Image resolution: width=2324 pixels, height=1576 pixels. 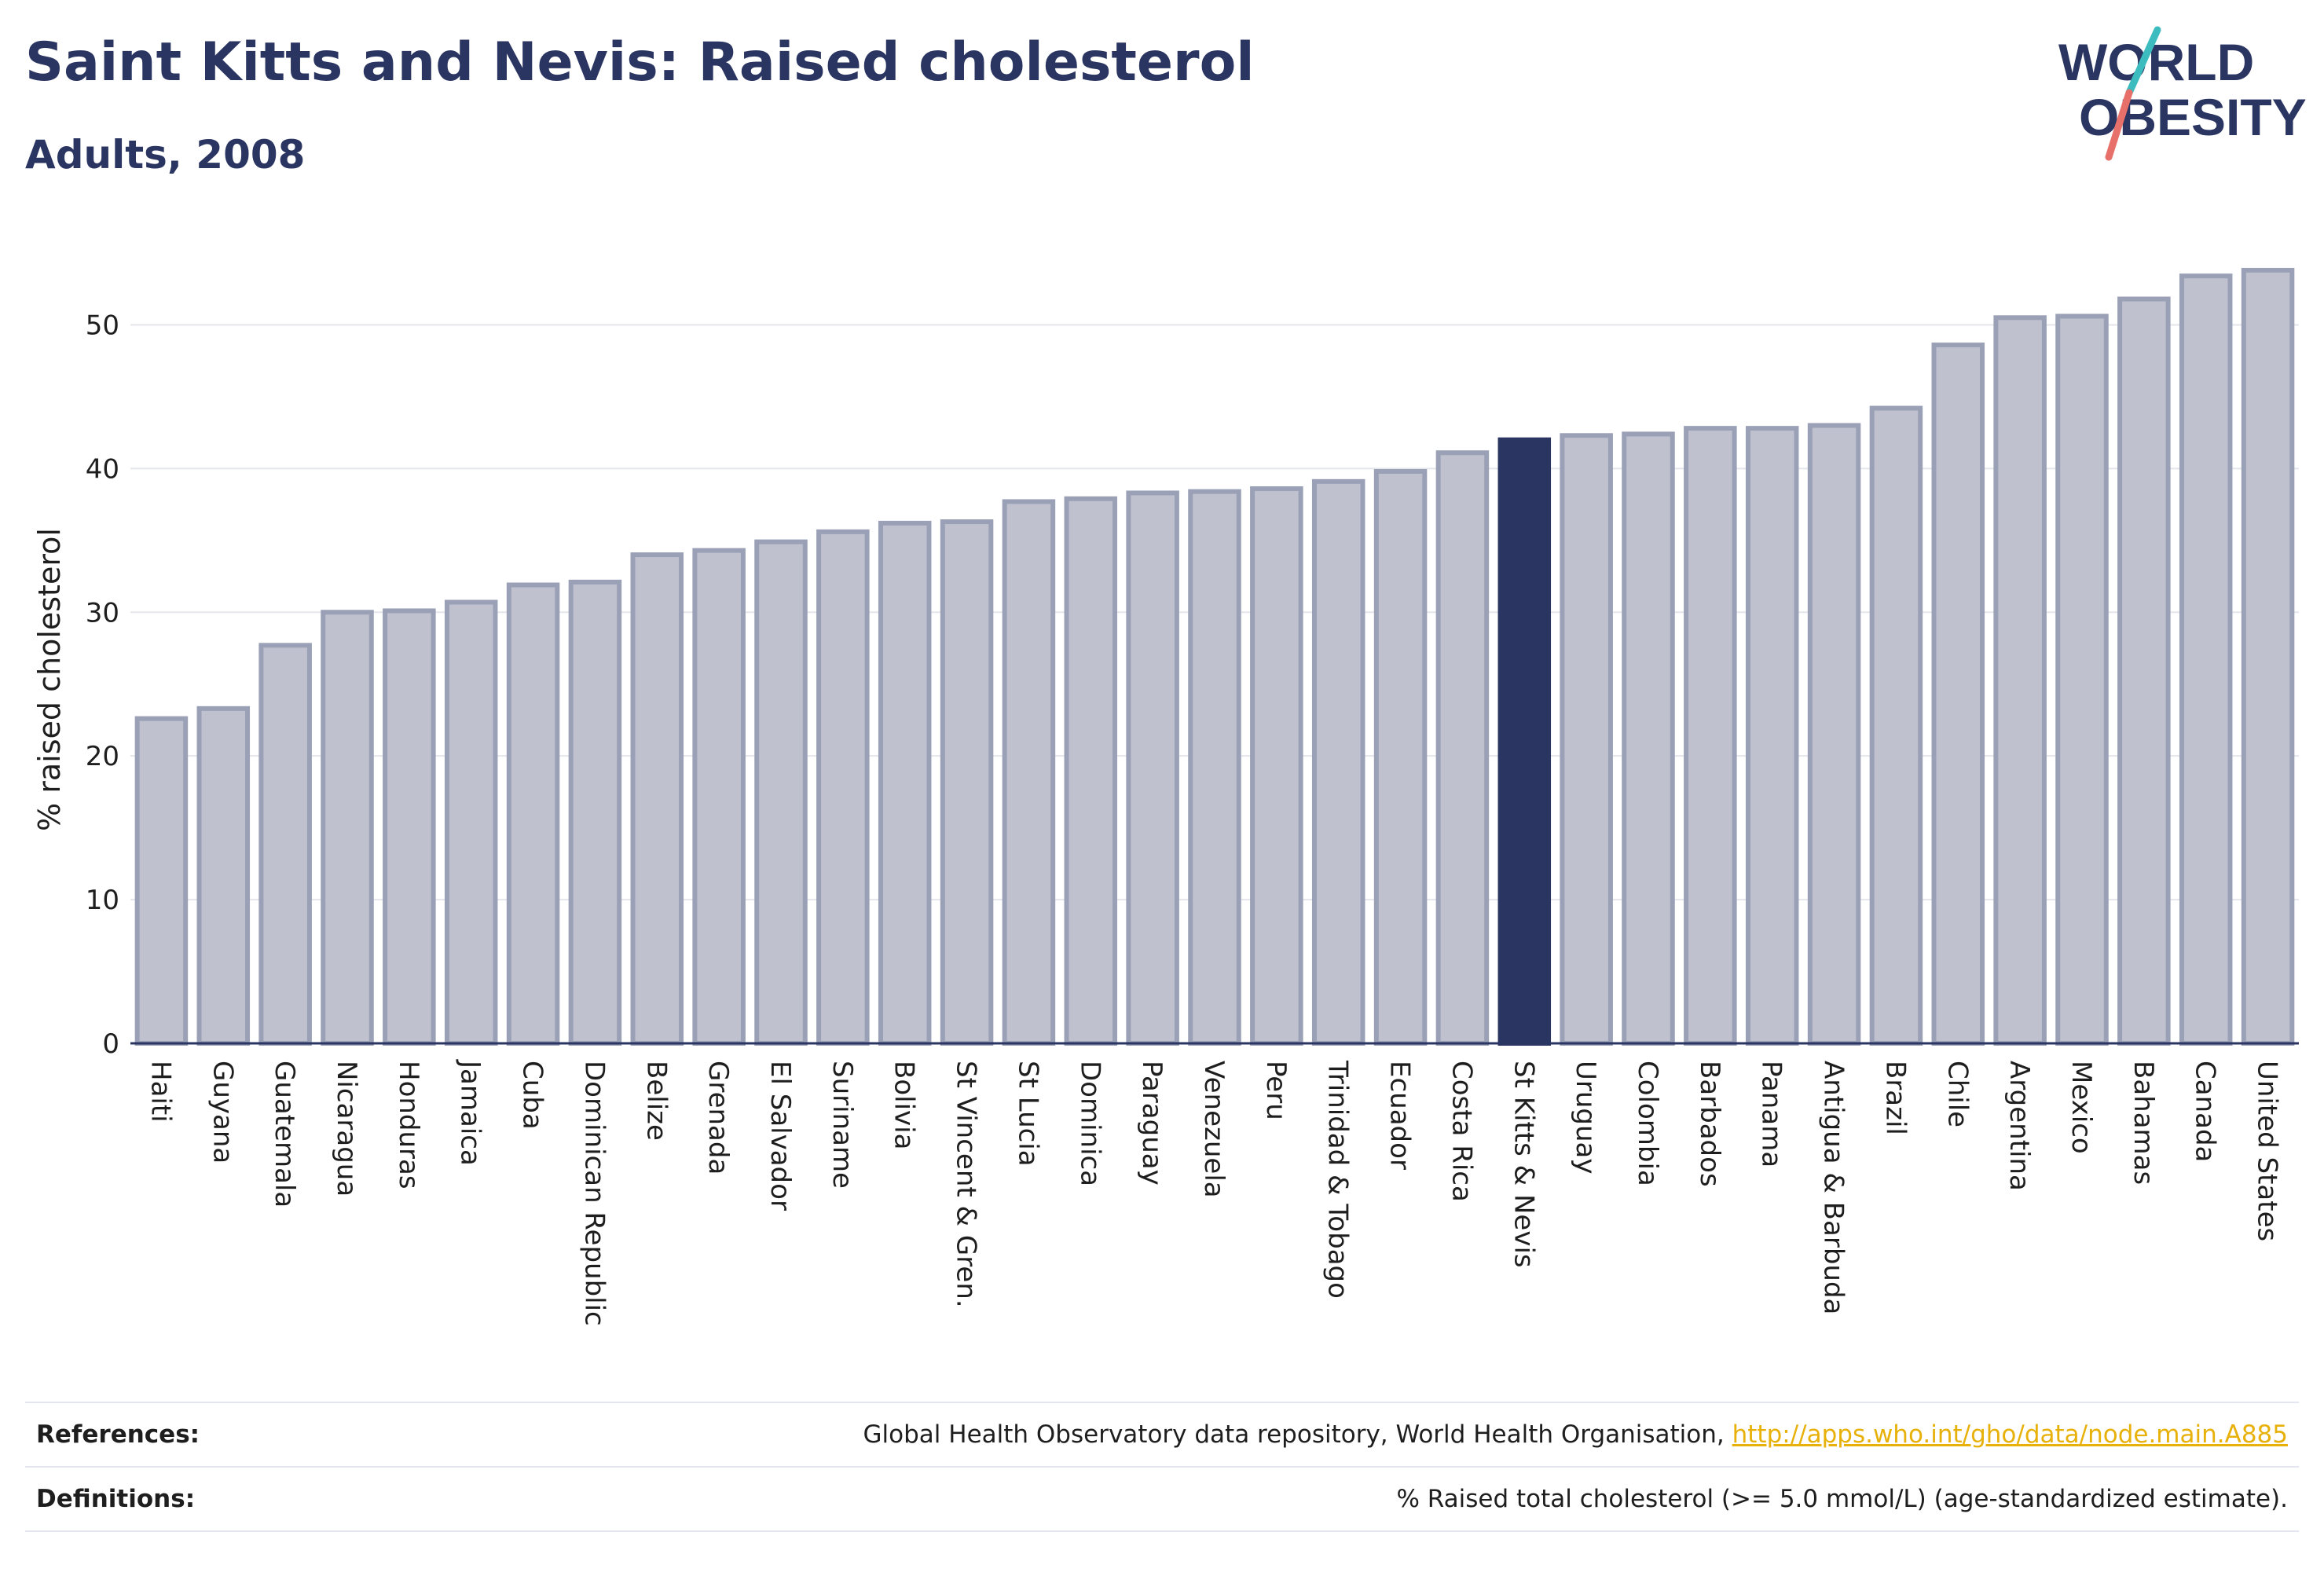 What do you see at coordinates (1524, 741) in the screenshot?
I see `bar-highlighted` at bounding box center [1524, 741].